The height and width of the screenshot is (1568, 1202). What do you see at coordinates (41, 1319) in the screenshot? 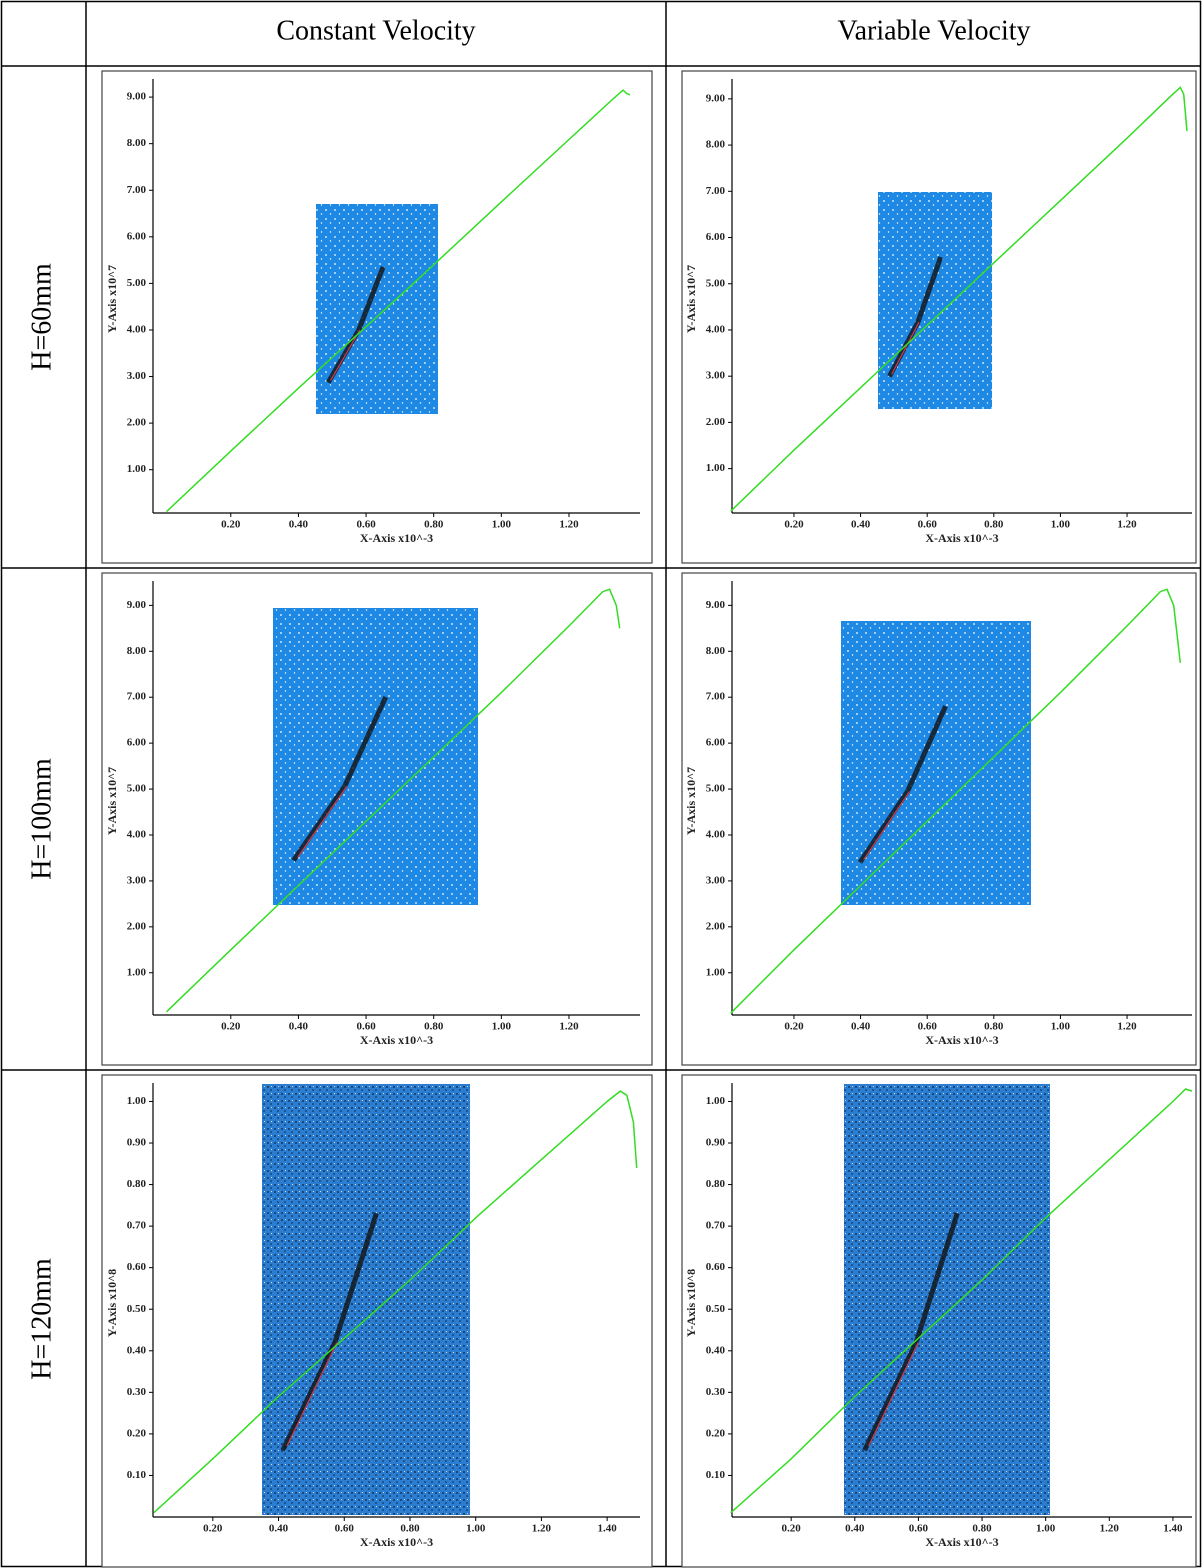
I see `row-header: H=120mm` at bounding box center [41, 1319].